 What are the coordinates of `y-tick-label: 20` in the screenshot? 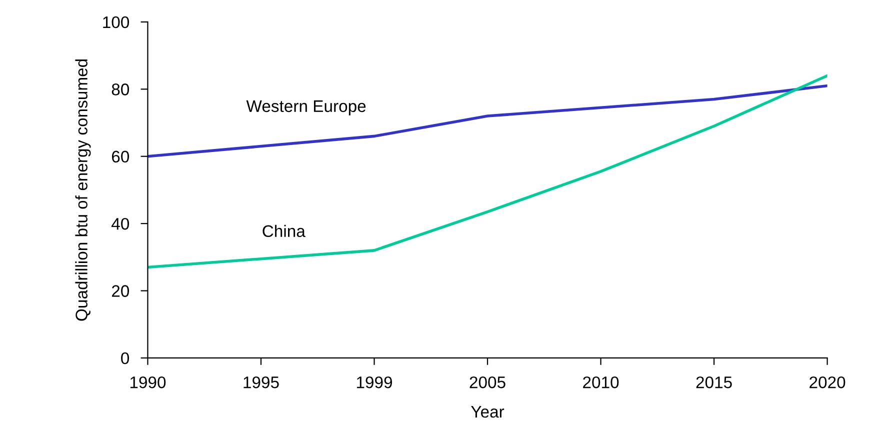 It's located at (121, 291).